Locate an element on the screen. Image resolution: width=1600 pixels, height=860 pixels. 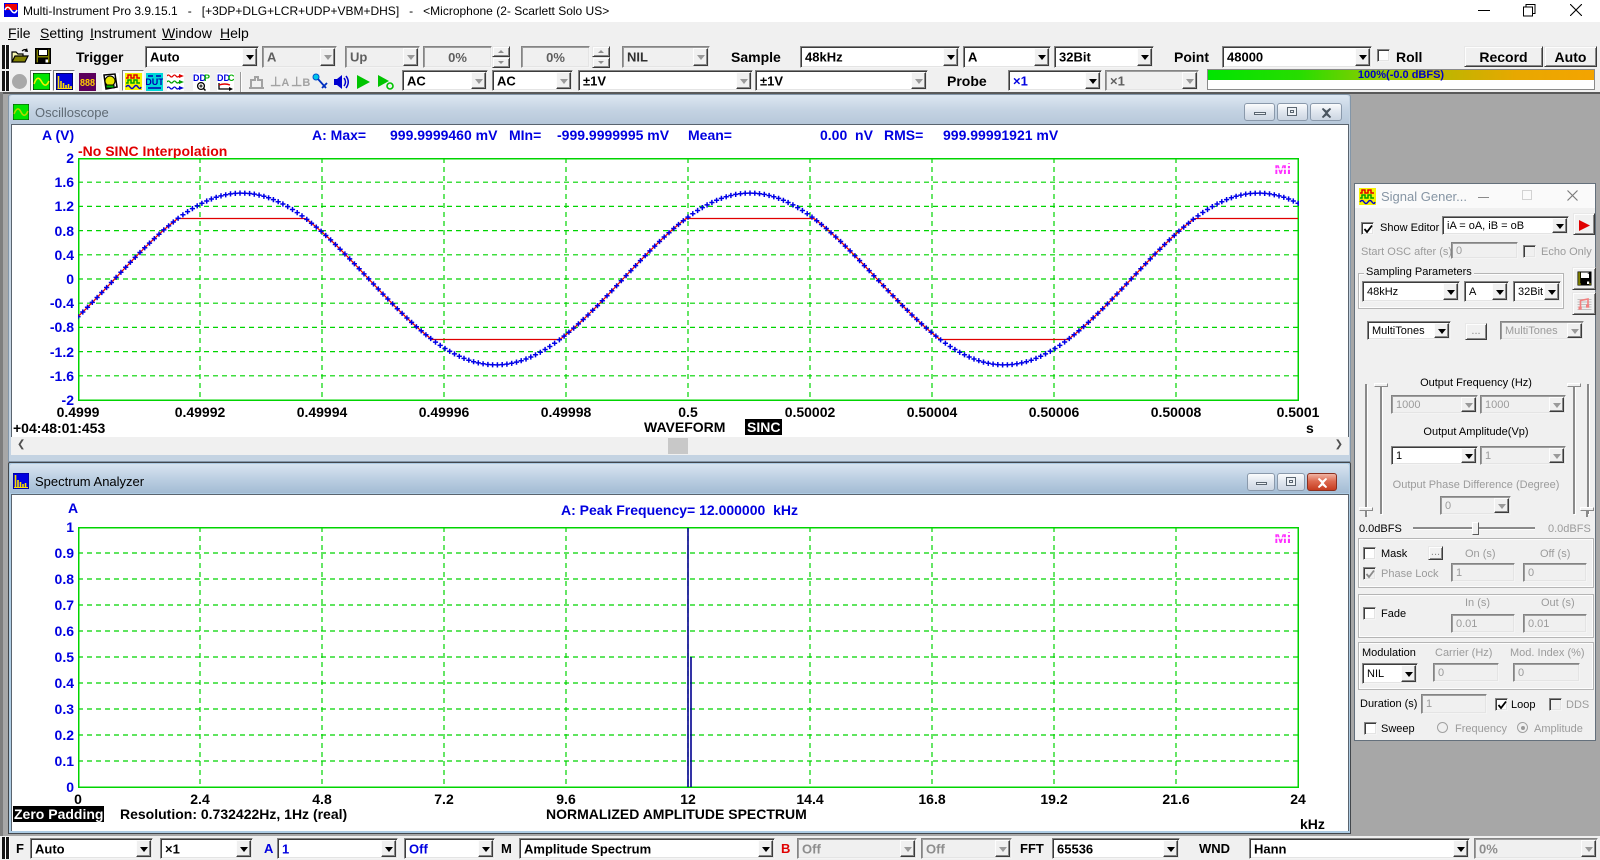
svg-text: C is located at coordinates (231, 78).